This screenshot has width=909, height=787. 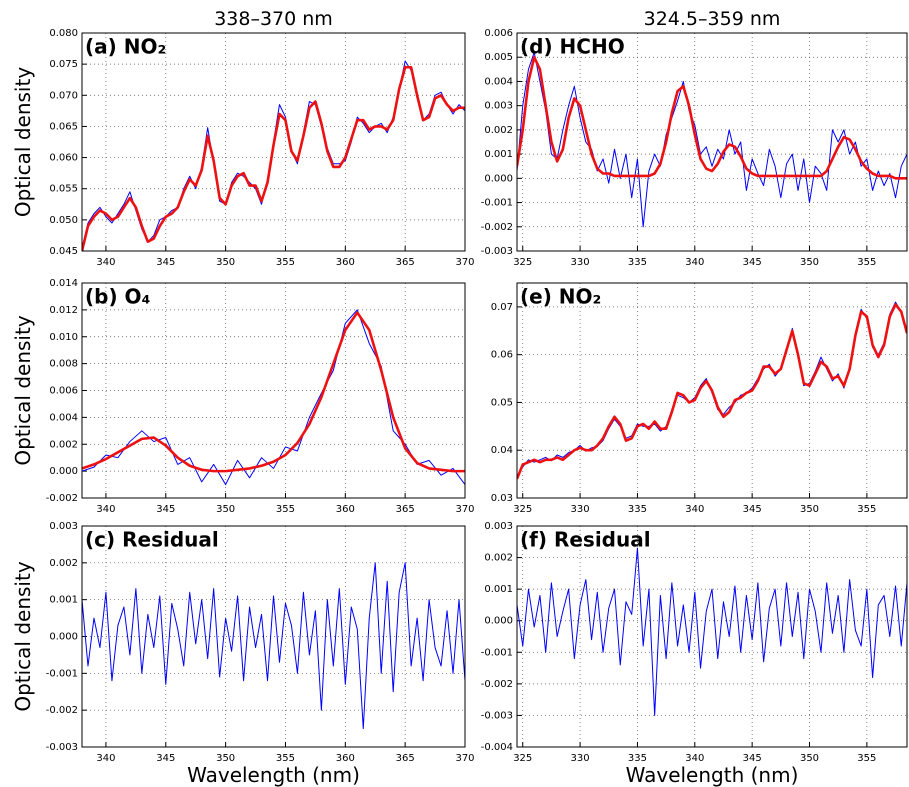 I want to click on panel-label: (e) NO₂, so click(x=560, y=297).